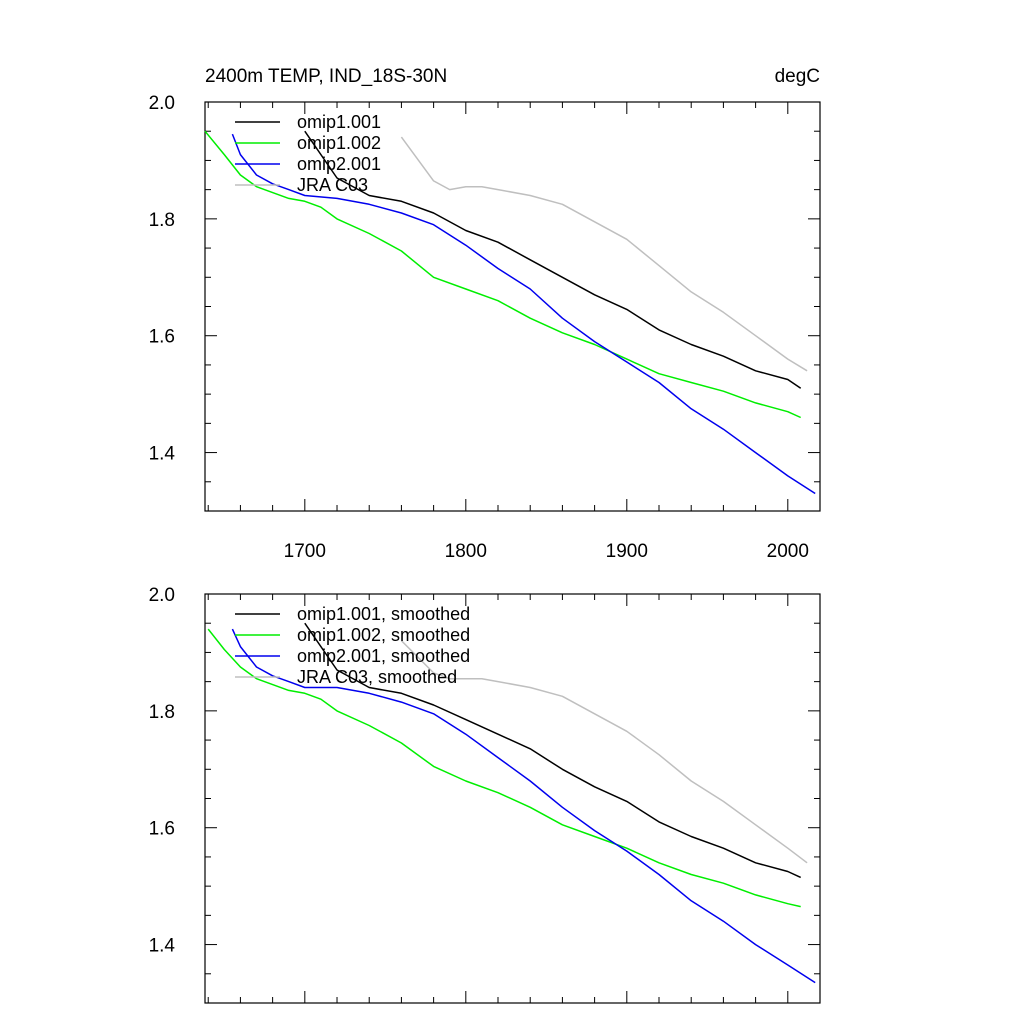 This screenshot has width=1024, height=1024. What do you see at coordinates (377, 677) in the screenshot?
I see `legend-label: JRA C03, smoothed` at bounding box center [377, 677].